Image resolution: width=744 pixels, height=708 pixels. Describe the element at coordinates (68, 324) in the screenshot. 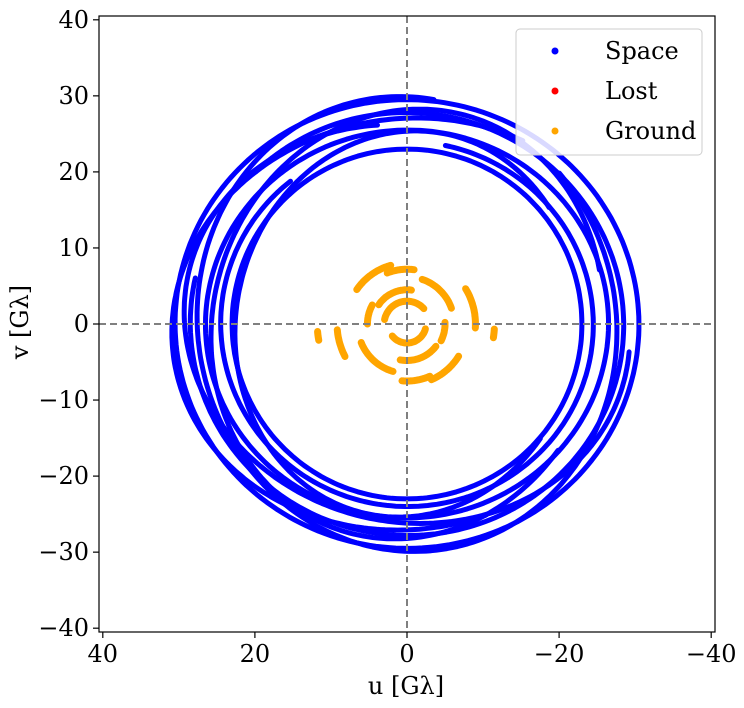

I see `y-ticks: 40 30 20 10 0 −10 −20 −30 −40` at that location.